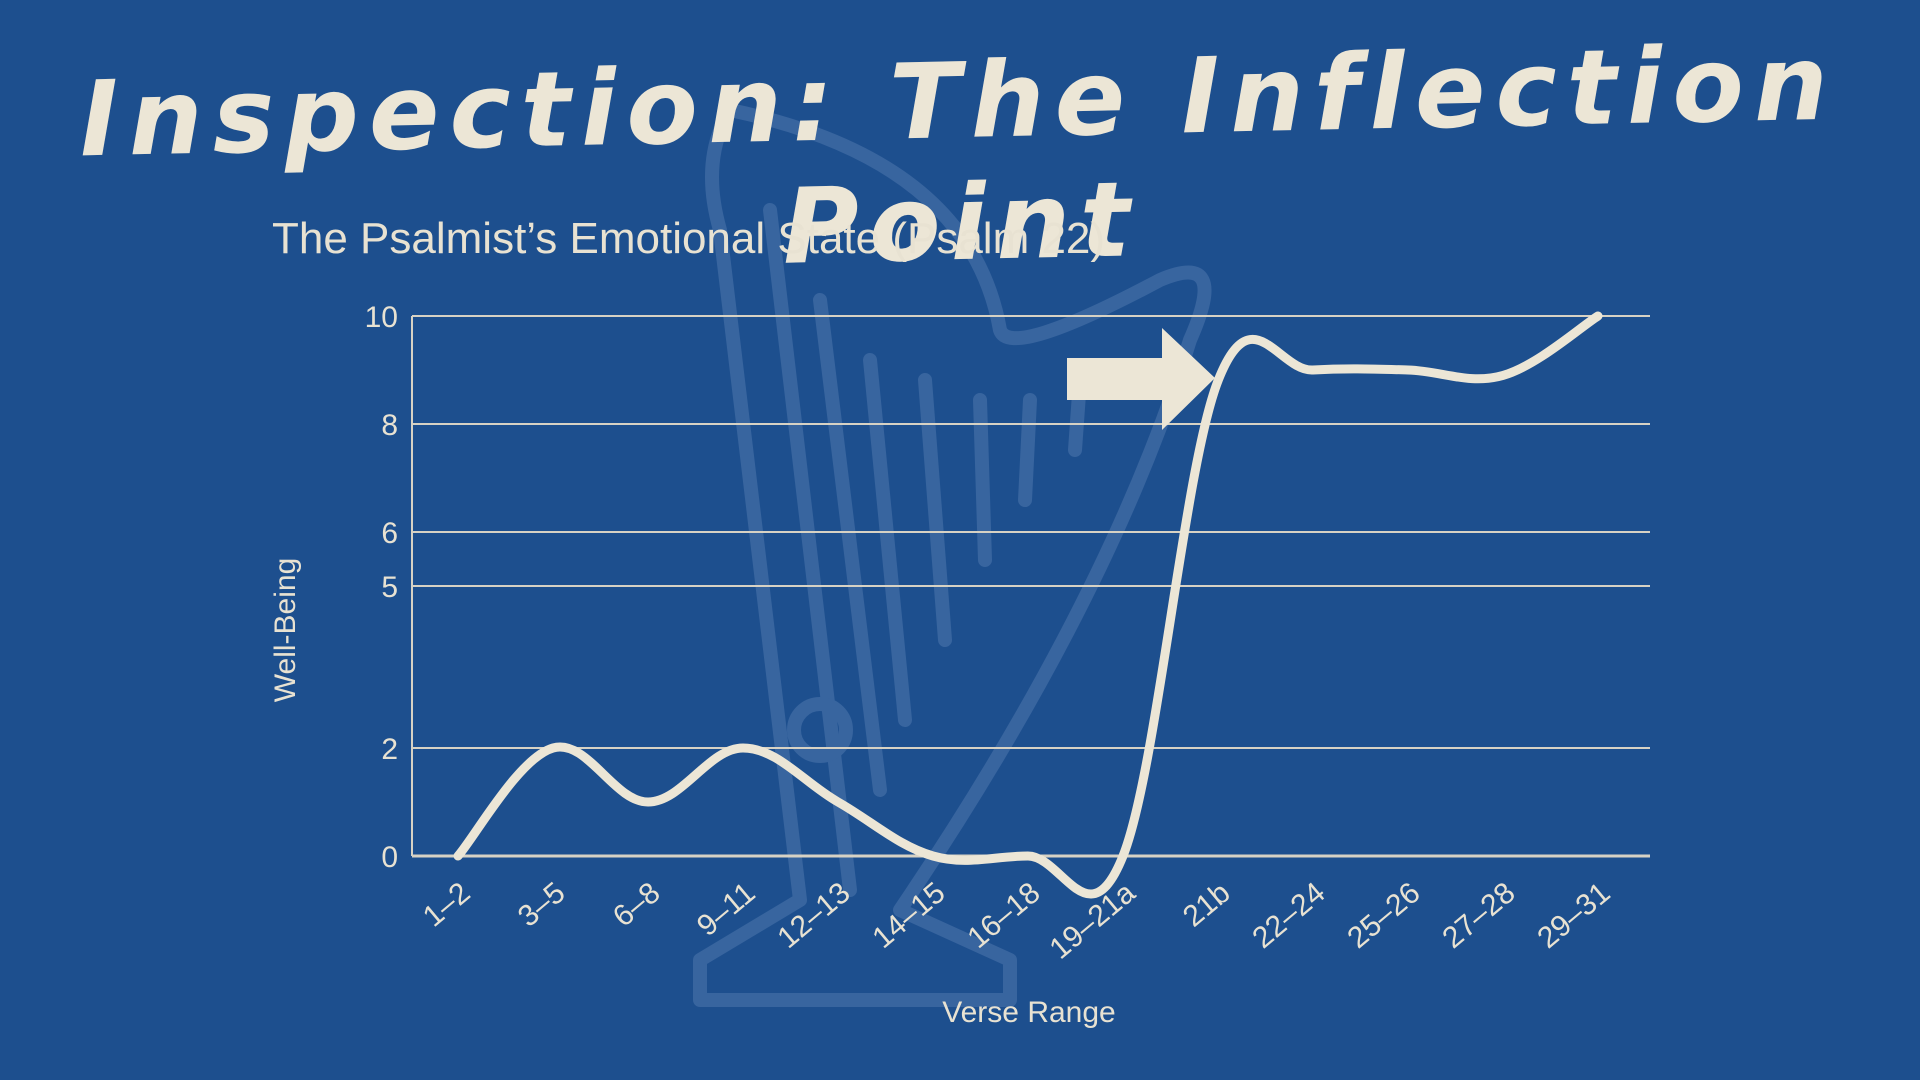 This screenshot has height=1080, width=1920. I want to click on x-tick-label: 1–2, so click(447, 904).